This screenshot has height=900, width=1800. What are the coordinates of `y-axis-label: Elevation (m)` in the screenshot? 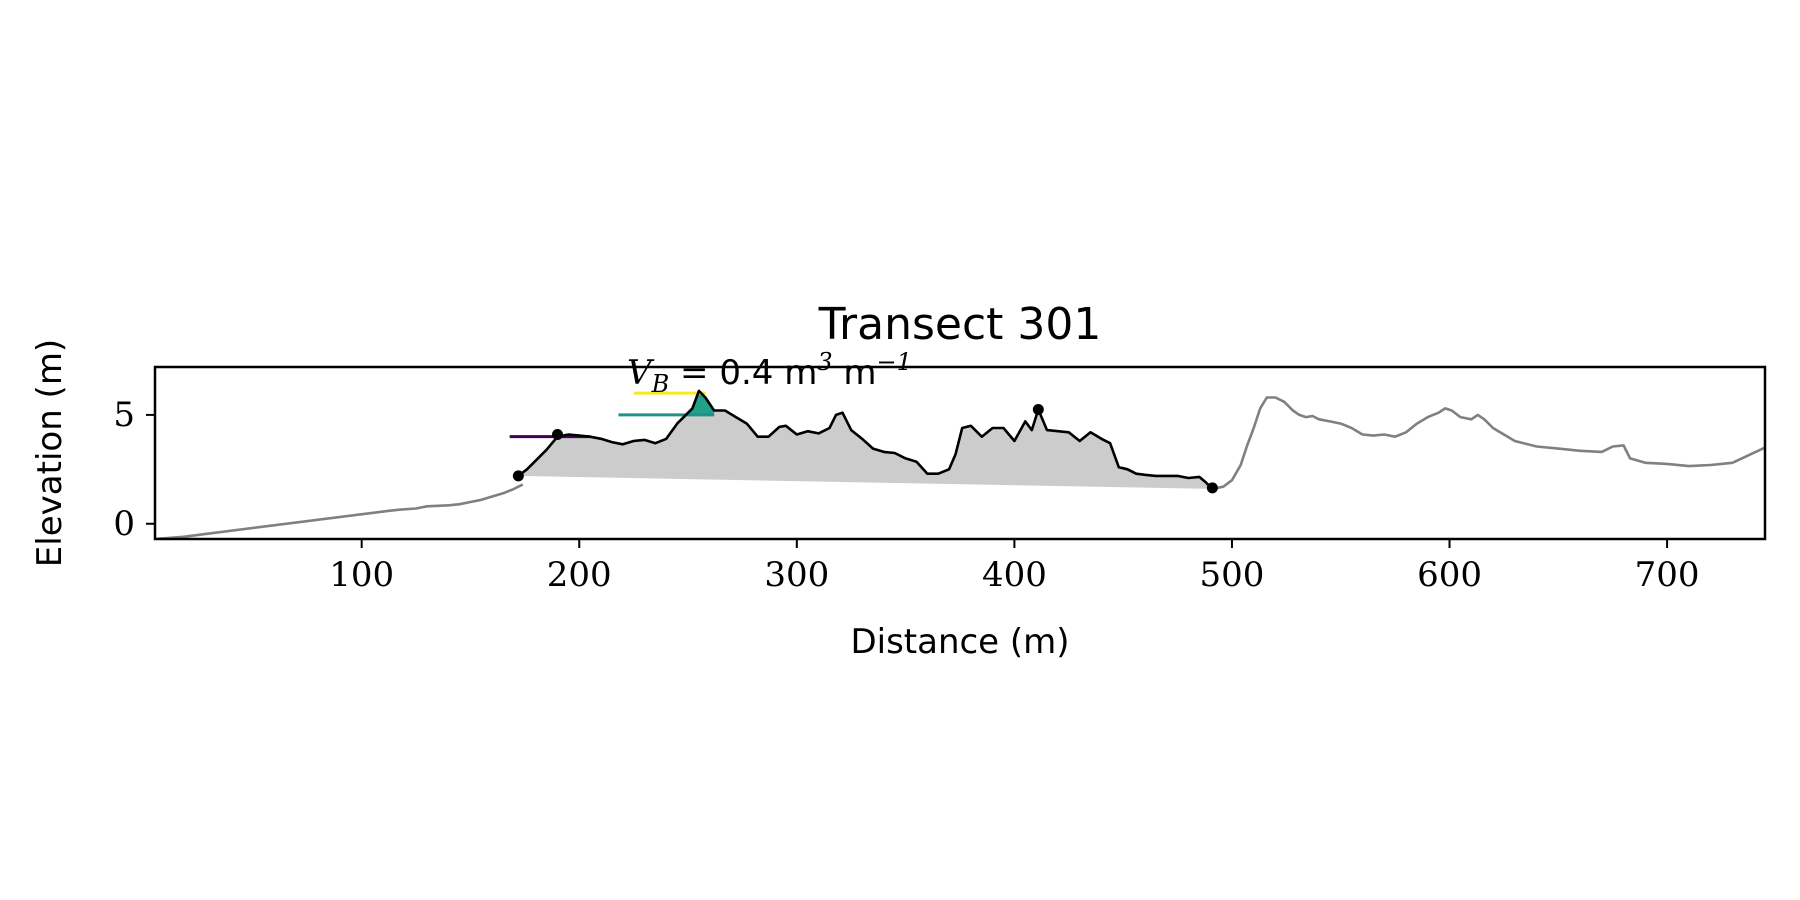 It's located at (50, 453).